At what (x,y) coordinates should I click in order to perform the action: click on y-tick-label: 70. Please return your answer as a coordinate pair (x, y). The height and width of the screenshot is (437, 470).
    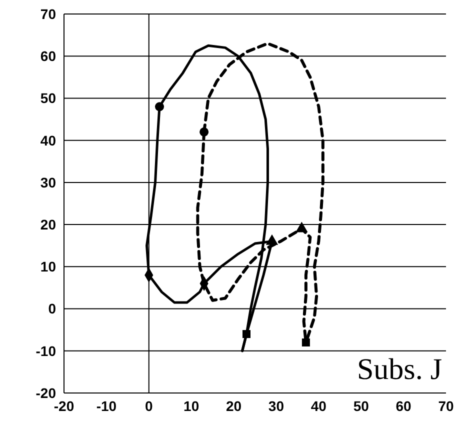
    Looking at the image, I should click on (48, 14).